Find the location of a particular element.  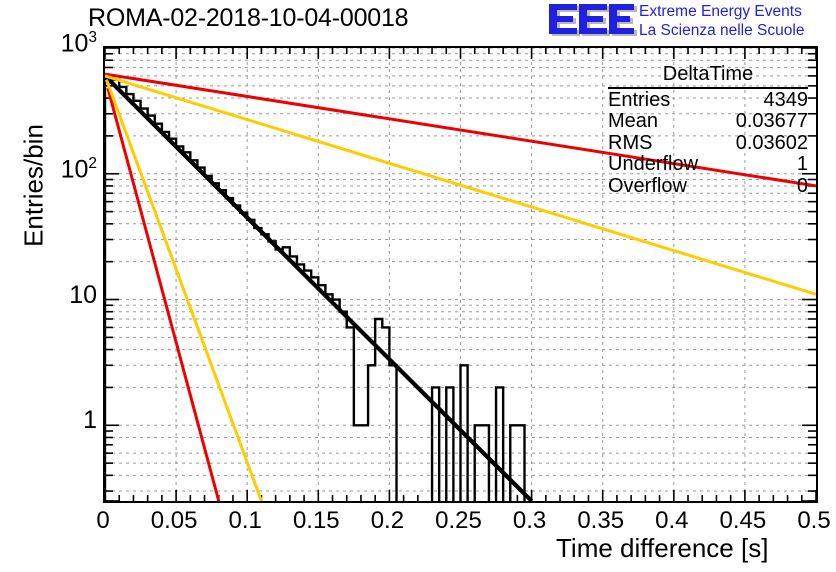

stats-row: Entries 4349 is located at coordinates (708, 100).